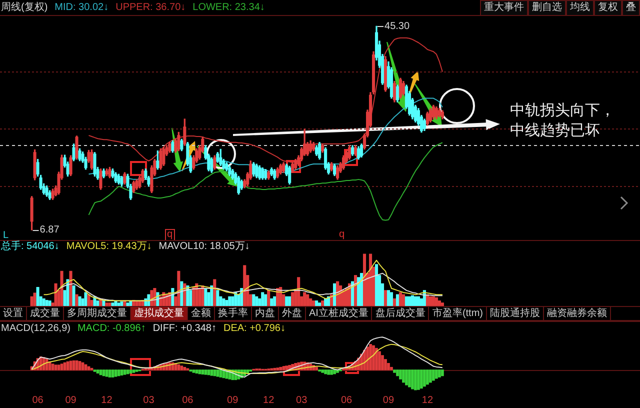 This screenshot has height=408, width=640. I want to click on text: 盘后成交量, so click(401, 313).